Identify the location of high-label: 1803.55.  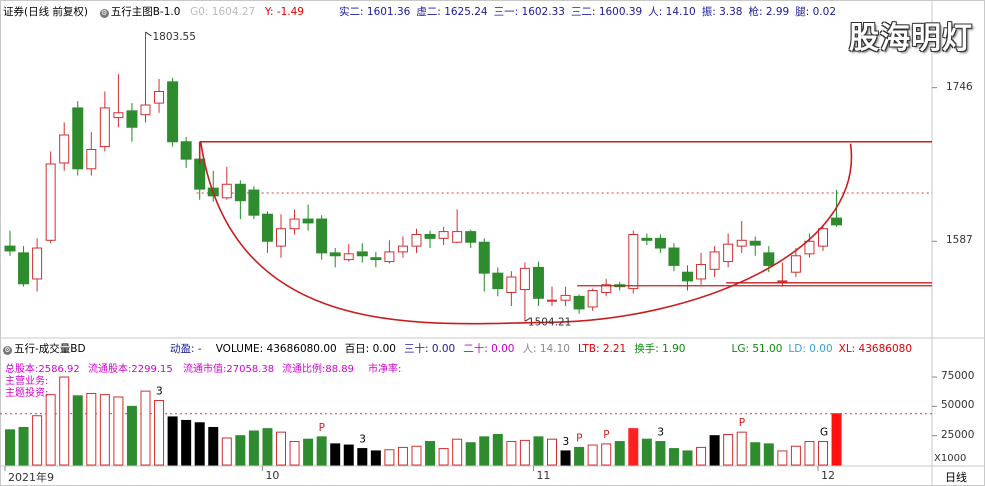
(174, 37).